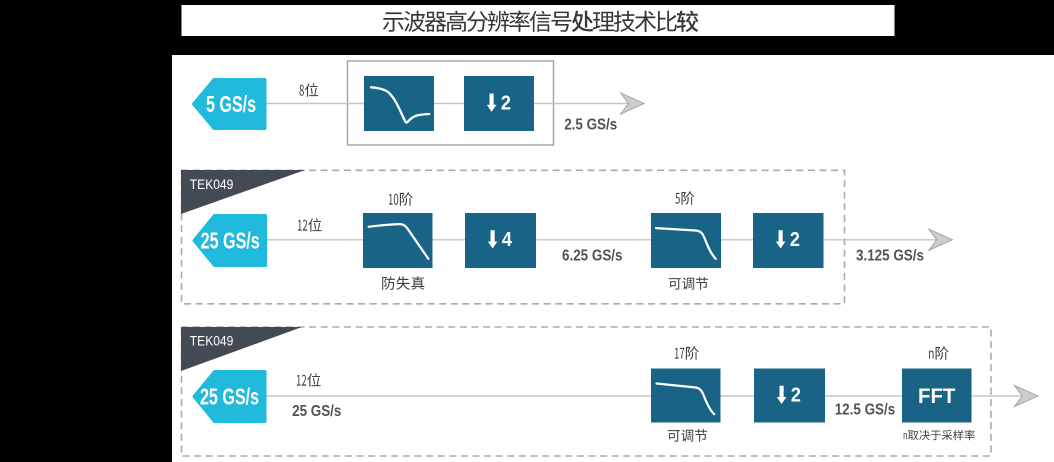 The image size is (1054, 462). Describe the element at coordinates (865, 410) in the screenshot. I see `svg-text: 12.5 GS/s` at that location.